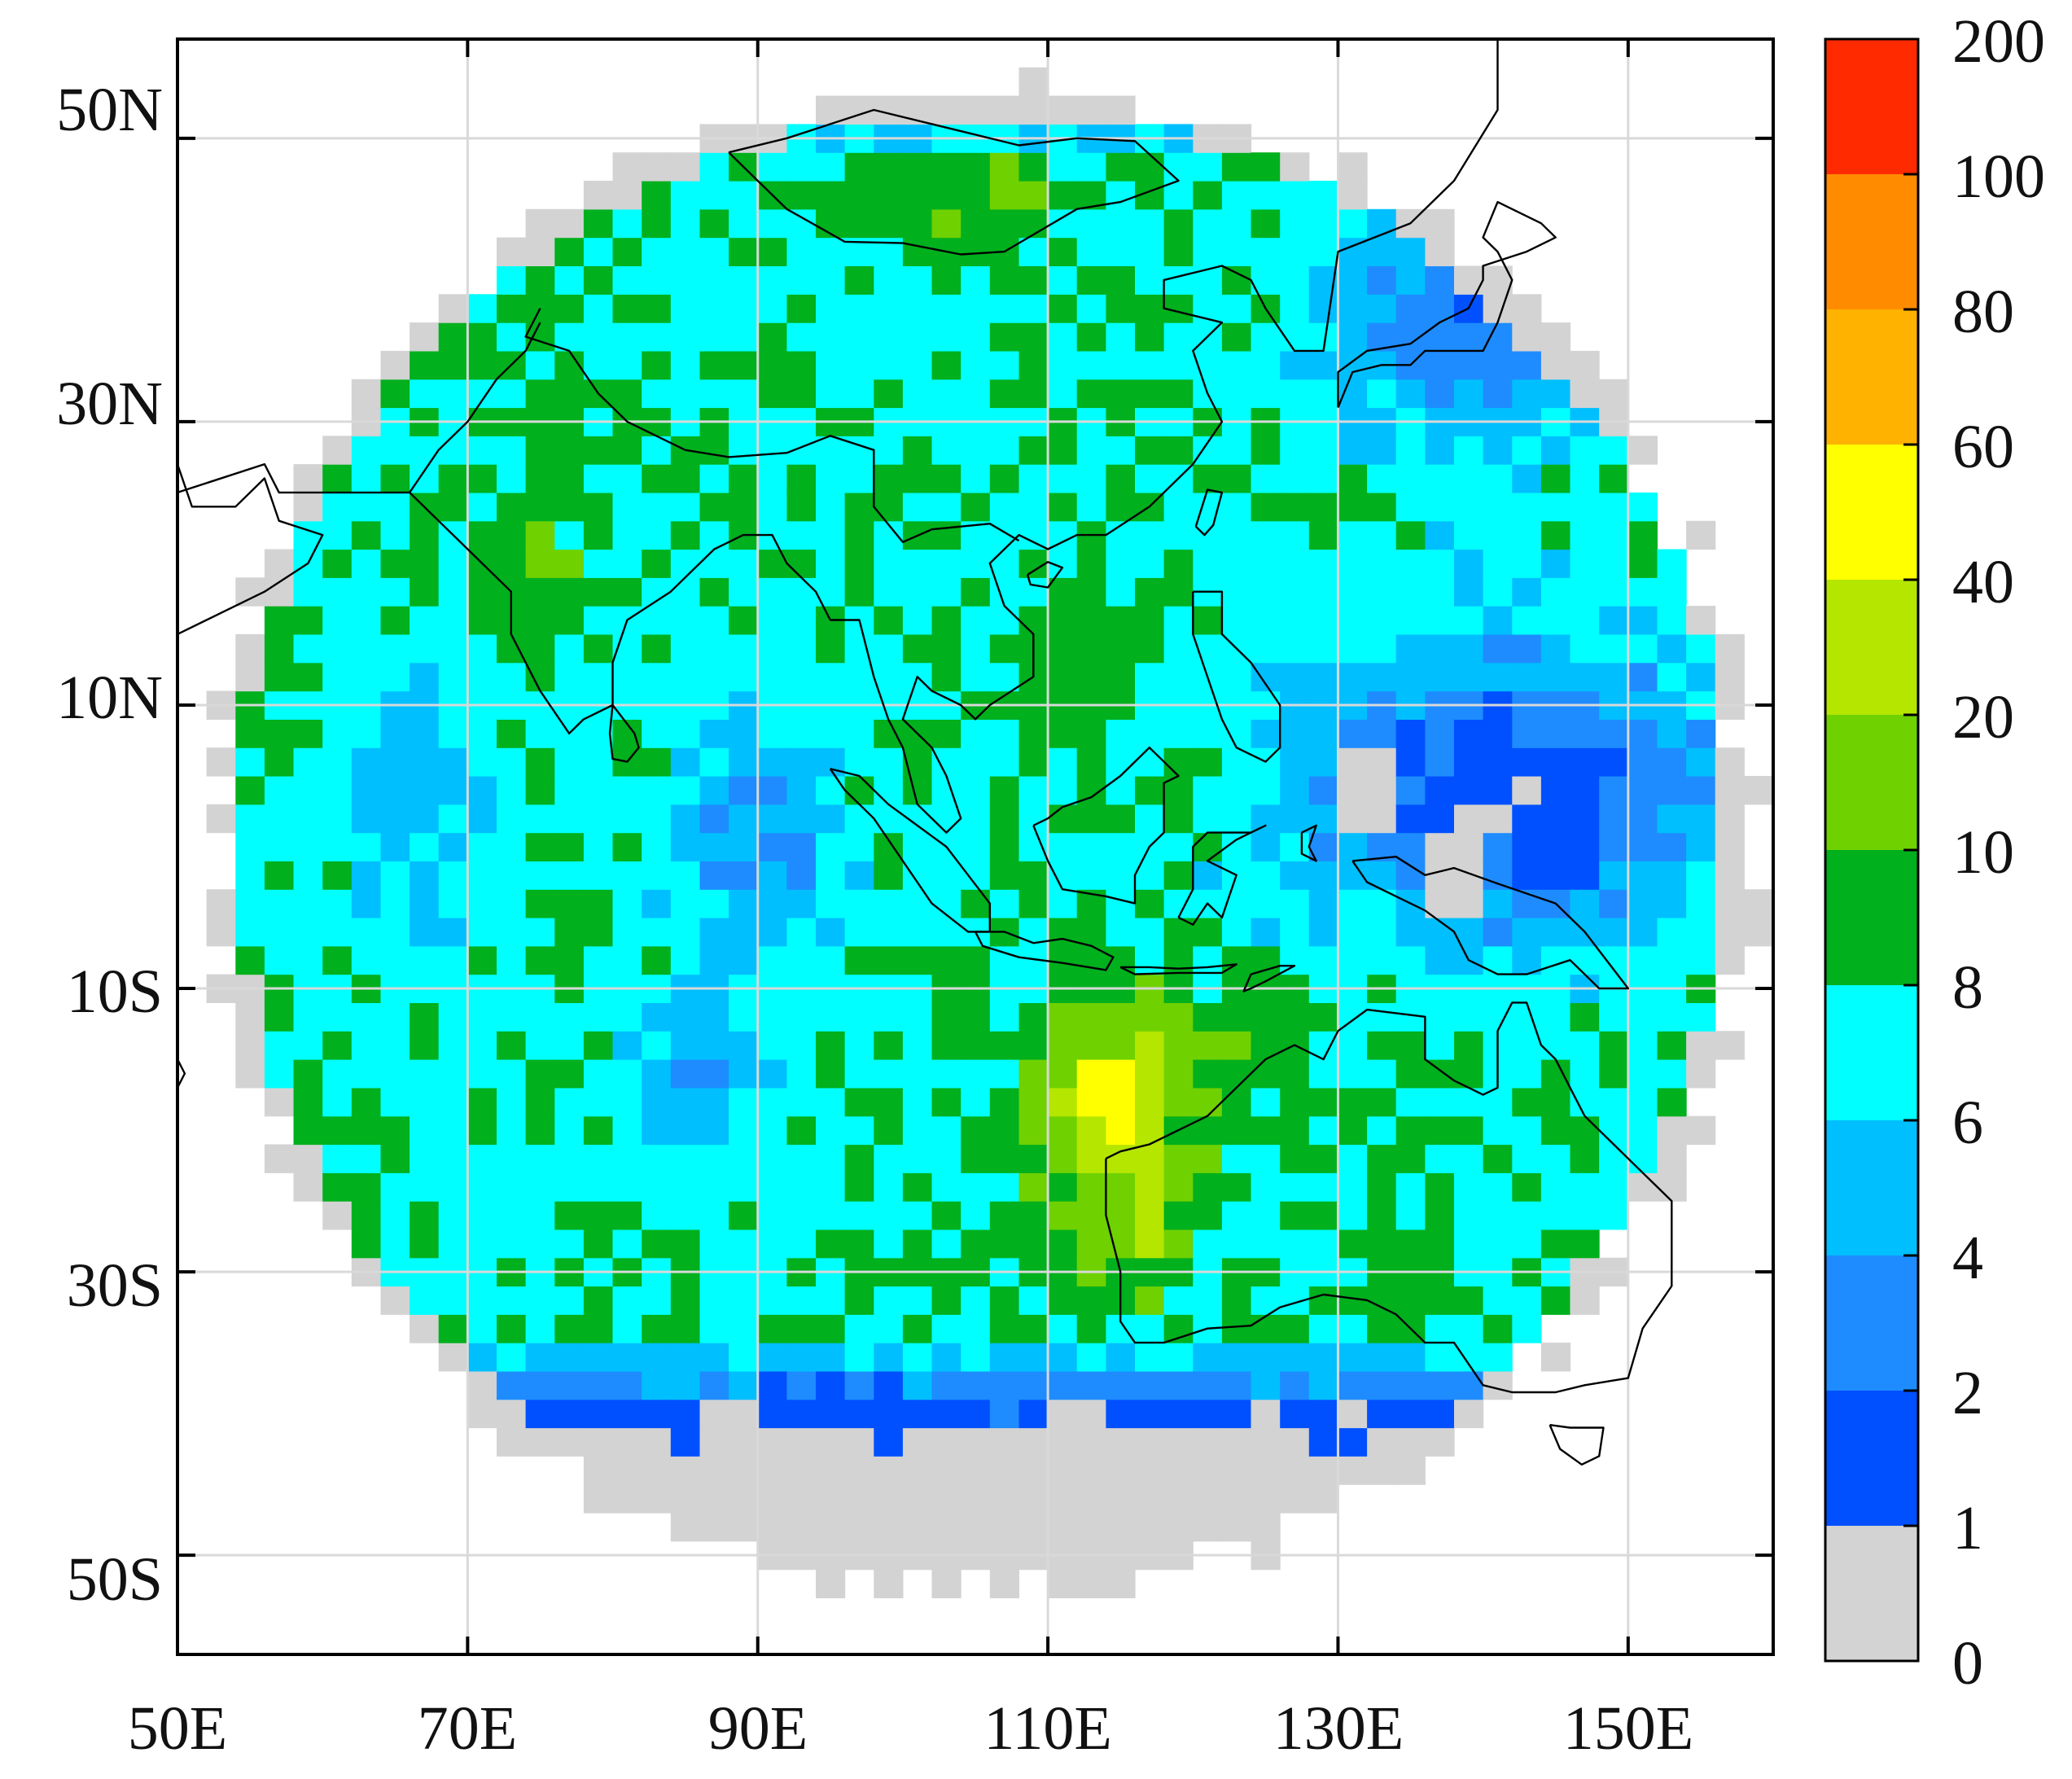 The image size is (2072, 1779). I want to click on colorbar, so click(1872, 850).